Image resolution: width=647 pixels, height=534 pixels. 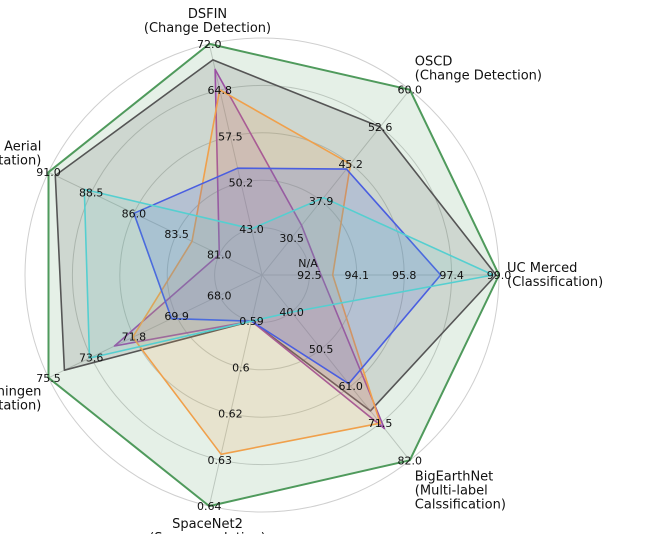 I want to click on tick-label: 72.0, so click(x=209, y=44).